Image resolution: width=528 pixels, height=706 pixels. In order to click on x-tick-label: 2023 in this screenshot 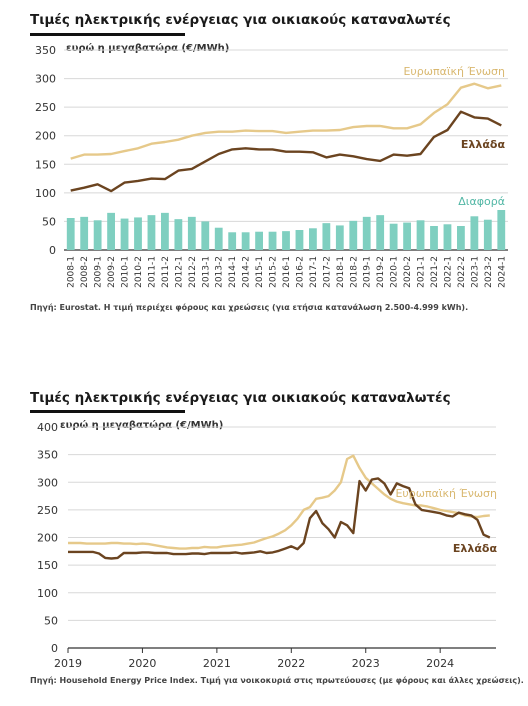, I will do `click(366, 663)`.